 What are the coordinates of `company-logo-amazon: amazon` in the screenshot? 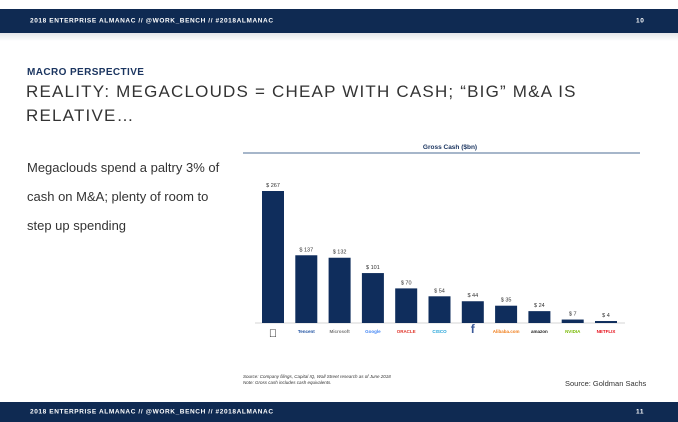 It's located at (539, 331).